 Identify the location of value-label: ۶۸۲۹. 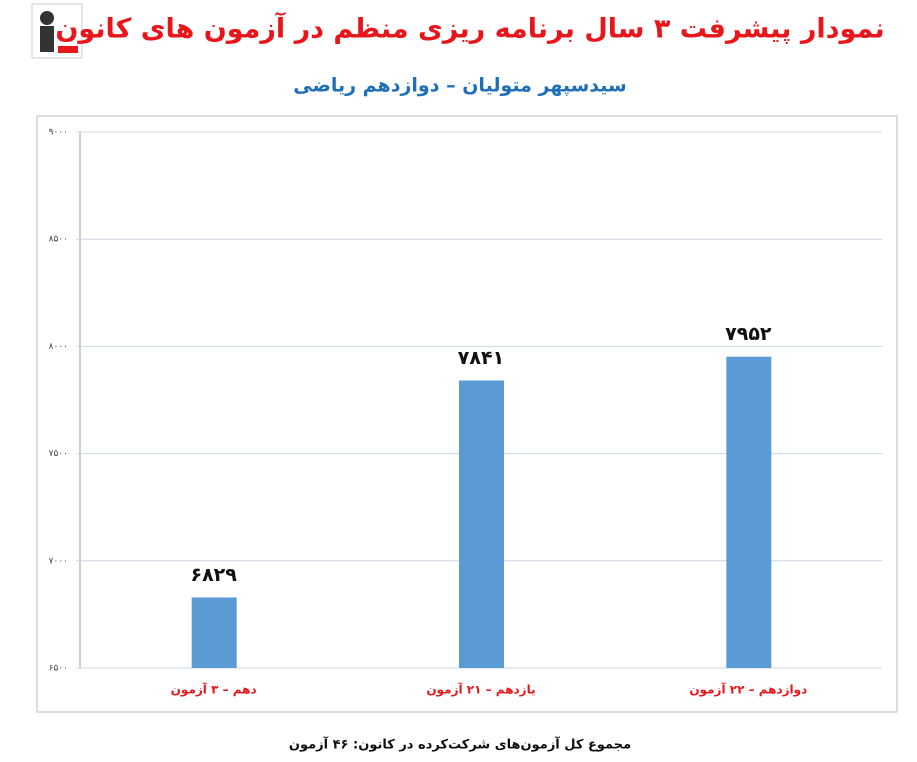
(213, 575).